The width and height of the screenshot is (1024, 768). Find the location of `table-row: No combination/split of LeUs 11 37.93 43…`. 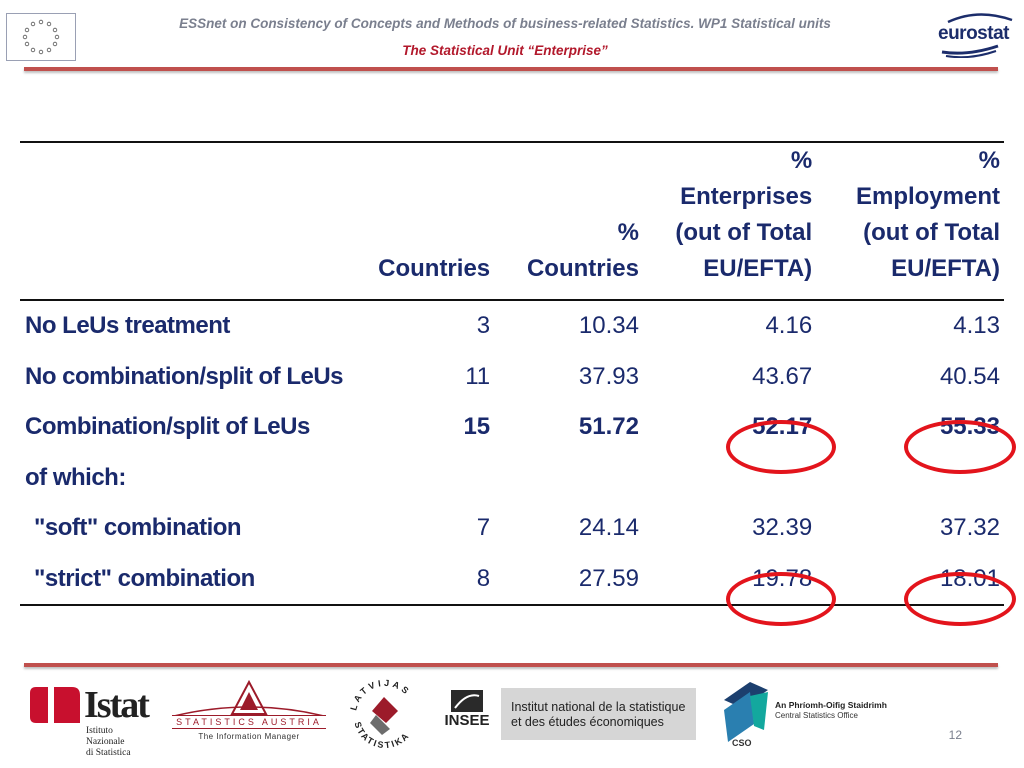

table-row: No combination/split of LeUs 11 37.93 43… is located at coordinates (512, 377).